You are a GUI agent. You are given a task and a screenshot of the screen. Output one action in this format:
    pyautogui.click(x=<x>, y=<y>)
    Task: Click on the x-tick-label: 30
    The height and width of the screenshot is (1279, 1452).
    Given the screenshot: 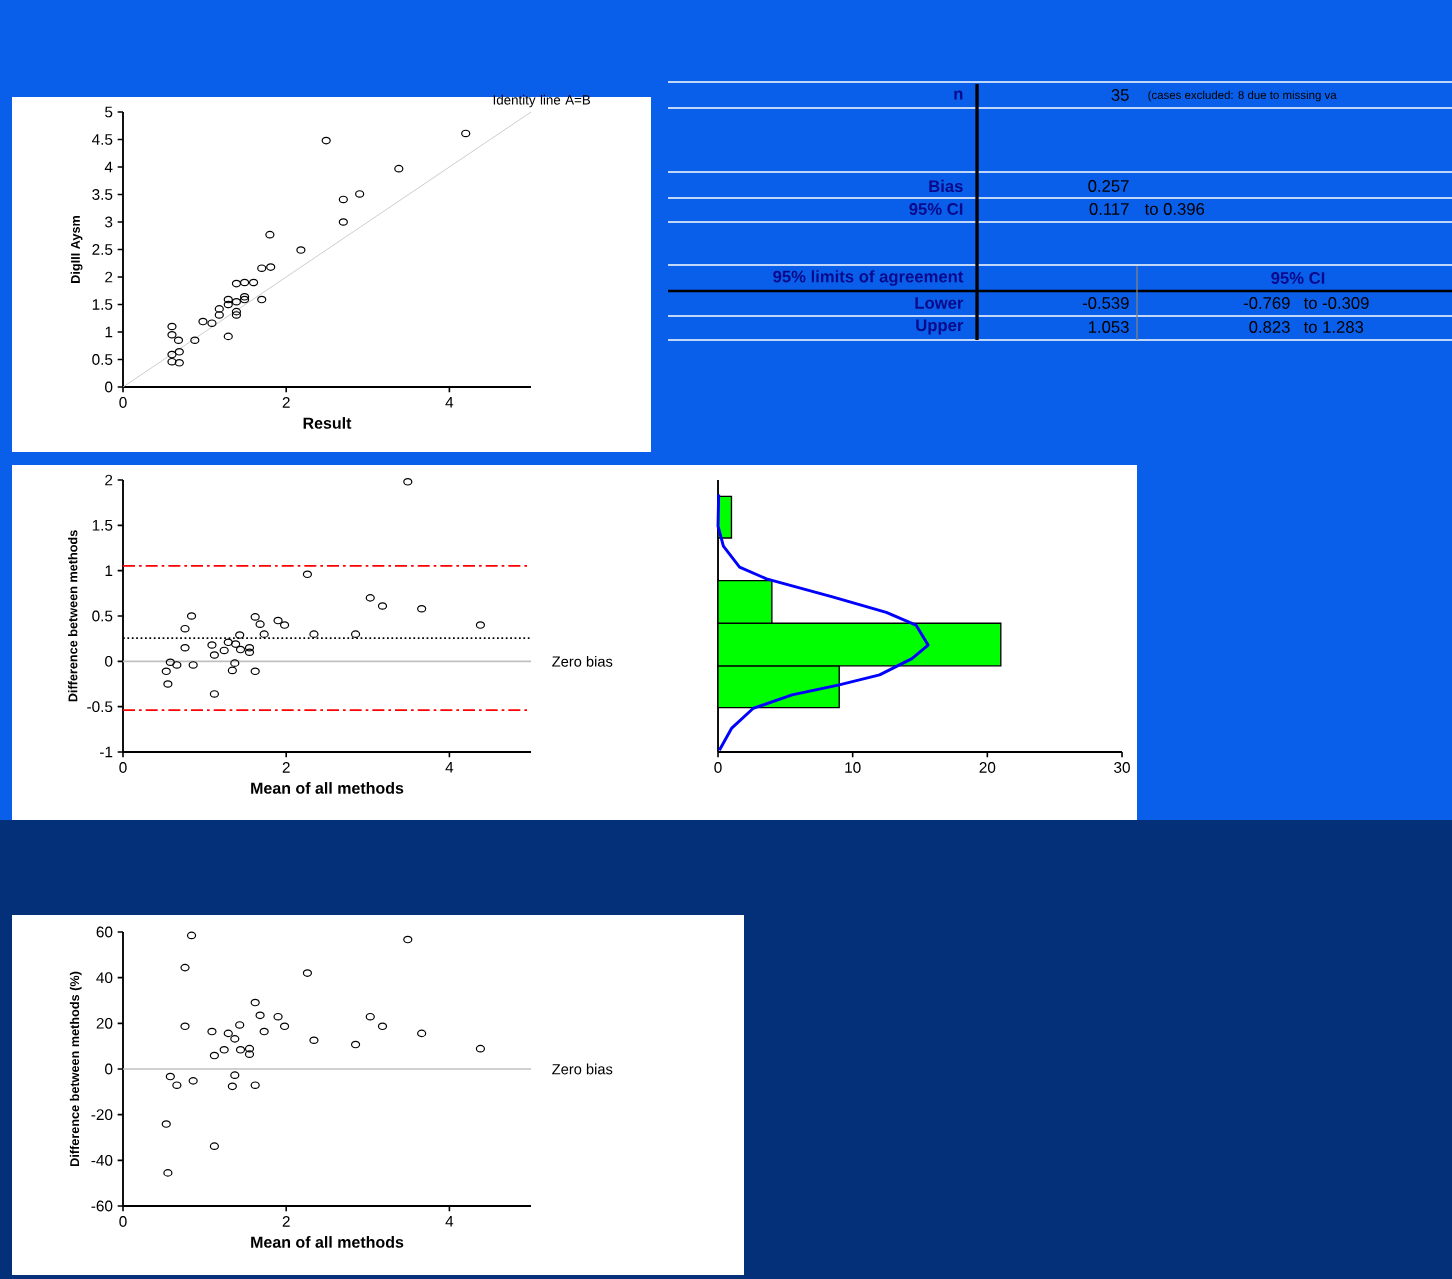 What is the action you would take?
    pyautogui.click(x=1122, y=767)
    